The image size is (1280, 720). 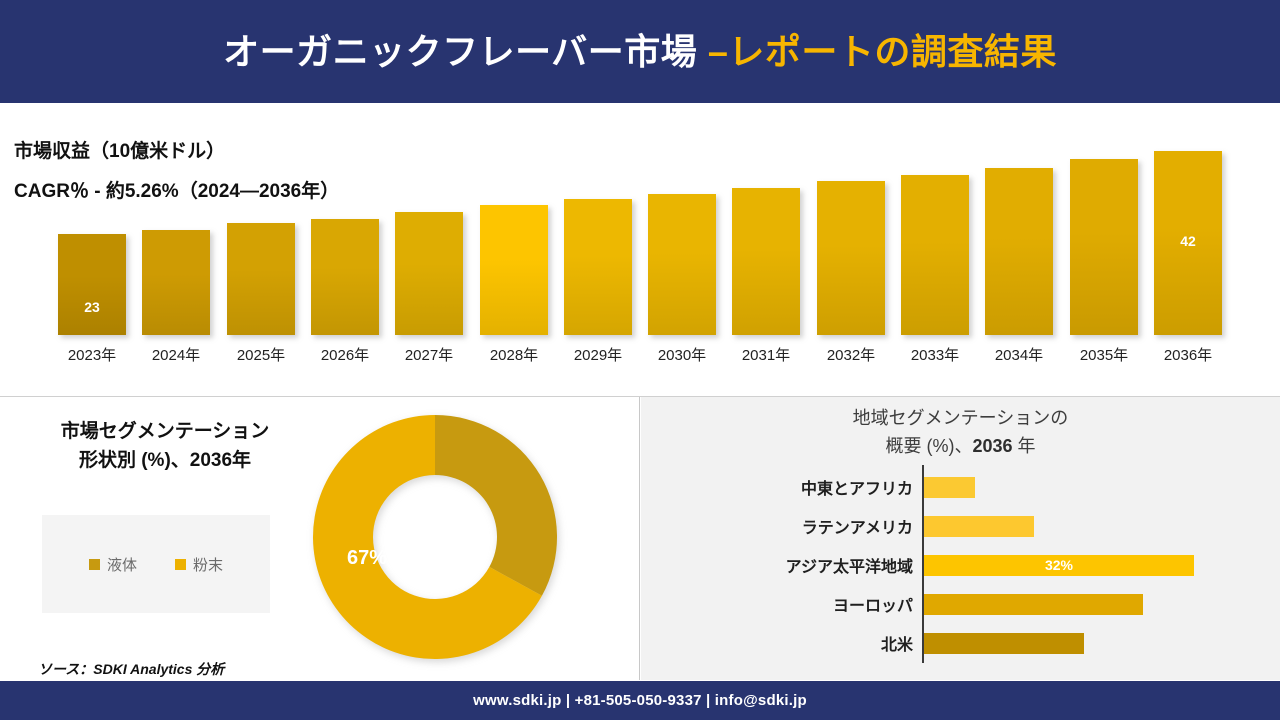 What do you see at coordinates (1024, 445) in the screenshot?
I see `regional-title-suffix: 年` at bounding box center [1024, 445].